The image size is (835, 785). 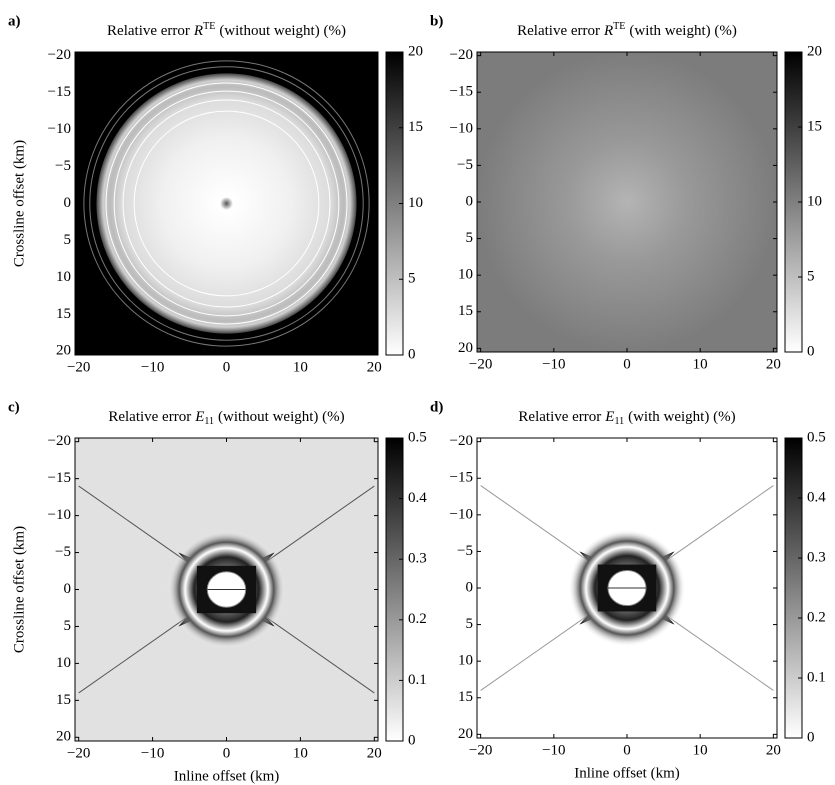 What do you see at coordinates (14, 21) in the screenshot?
I see `panel-label: a)` at bounding box center [14, 21].